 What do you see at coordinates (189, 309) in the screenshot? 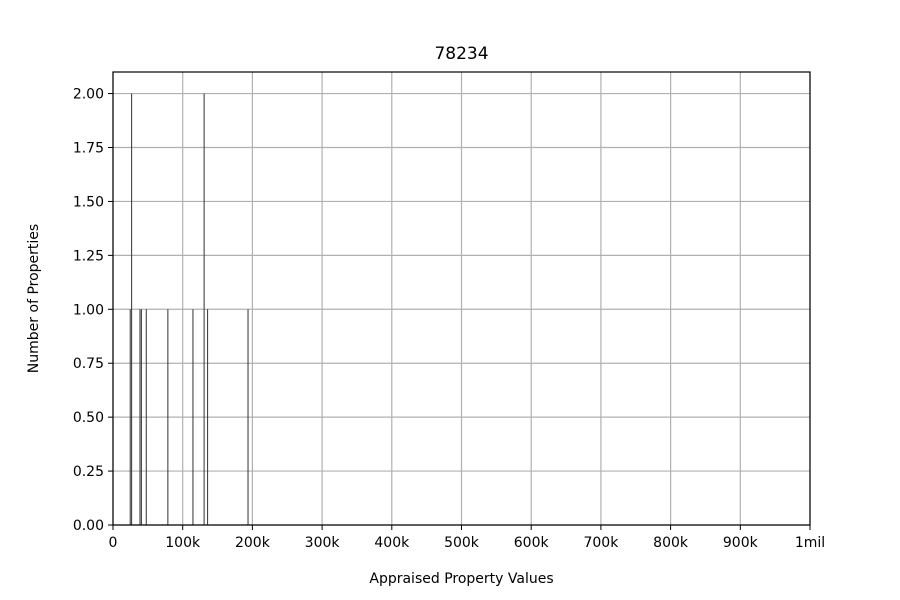
I see `bars` at bounding box center [189, 309].